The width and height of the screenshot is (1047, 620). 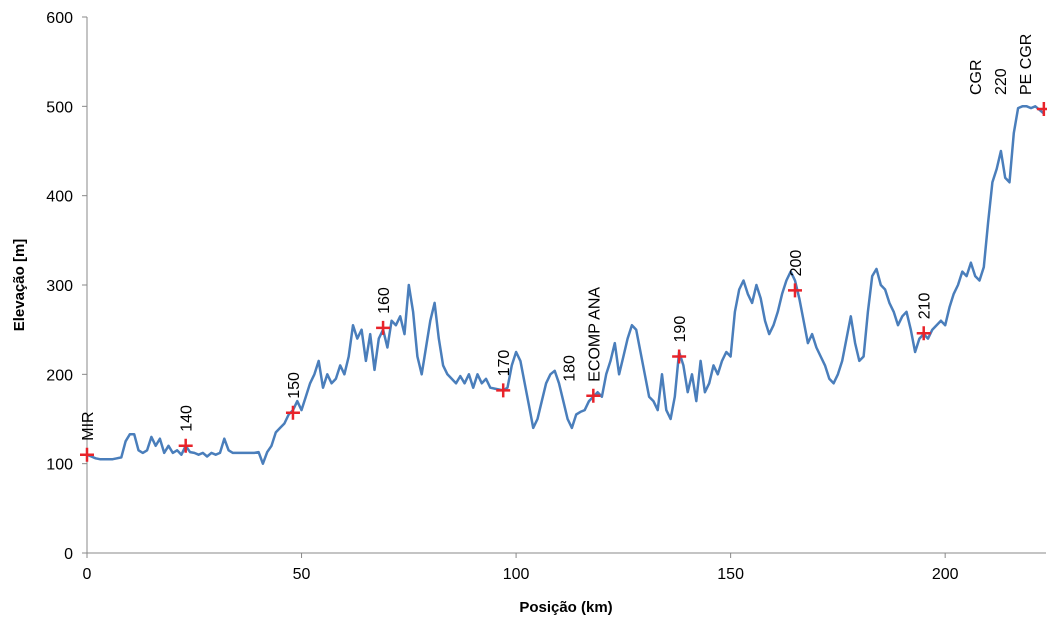 I want to click on x-tick-label: 100, so click(x=516, y=574).